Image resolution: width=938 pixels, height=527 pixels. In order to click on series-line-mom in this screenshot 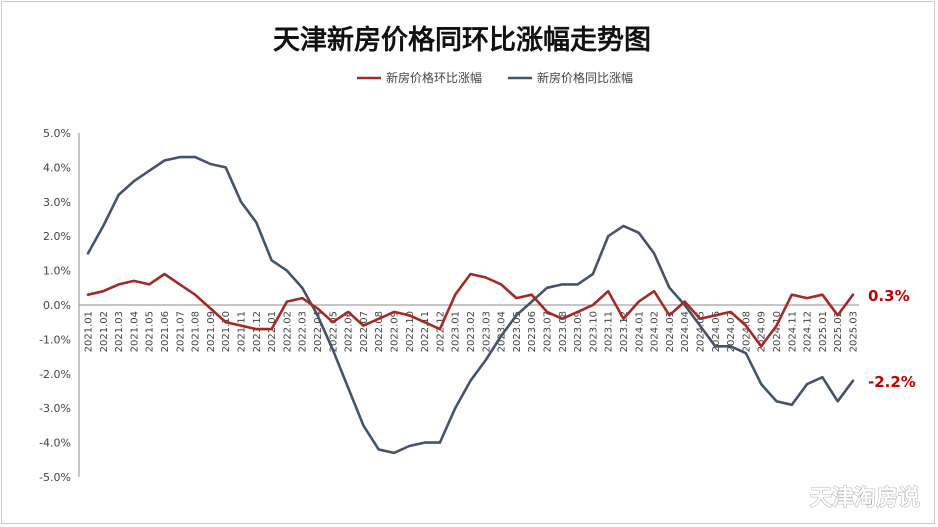, I will do `click(470, 310)`.